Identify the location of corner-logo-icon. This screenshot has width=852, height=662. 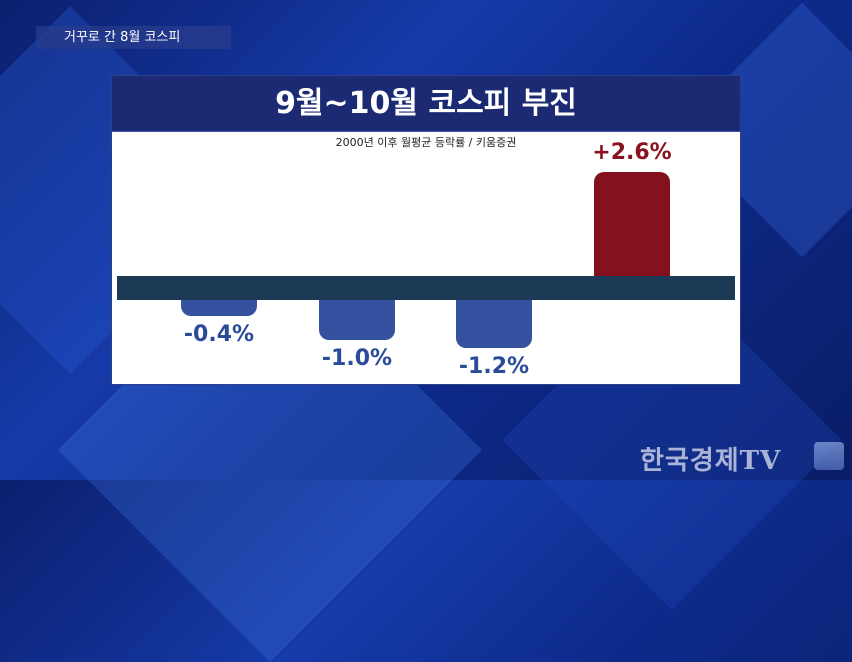
(829, 456).